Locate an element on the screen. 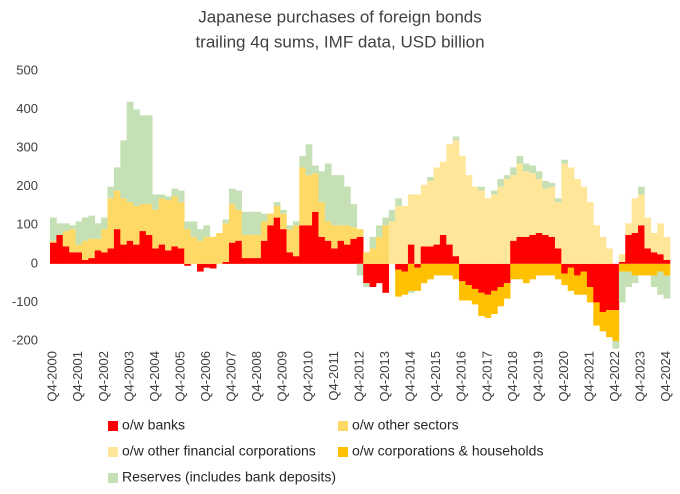  x-tick-label: Q4-2023 is located at coordinates (640, 376).